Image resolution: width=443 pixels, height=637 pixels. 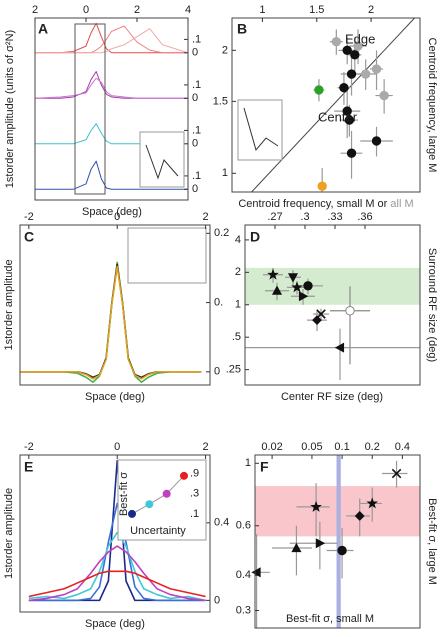 I want to click on x-tick-label: 1, so click(x=262, y=10).